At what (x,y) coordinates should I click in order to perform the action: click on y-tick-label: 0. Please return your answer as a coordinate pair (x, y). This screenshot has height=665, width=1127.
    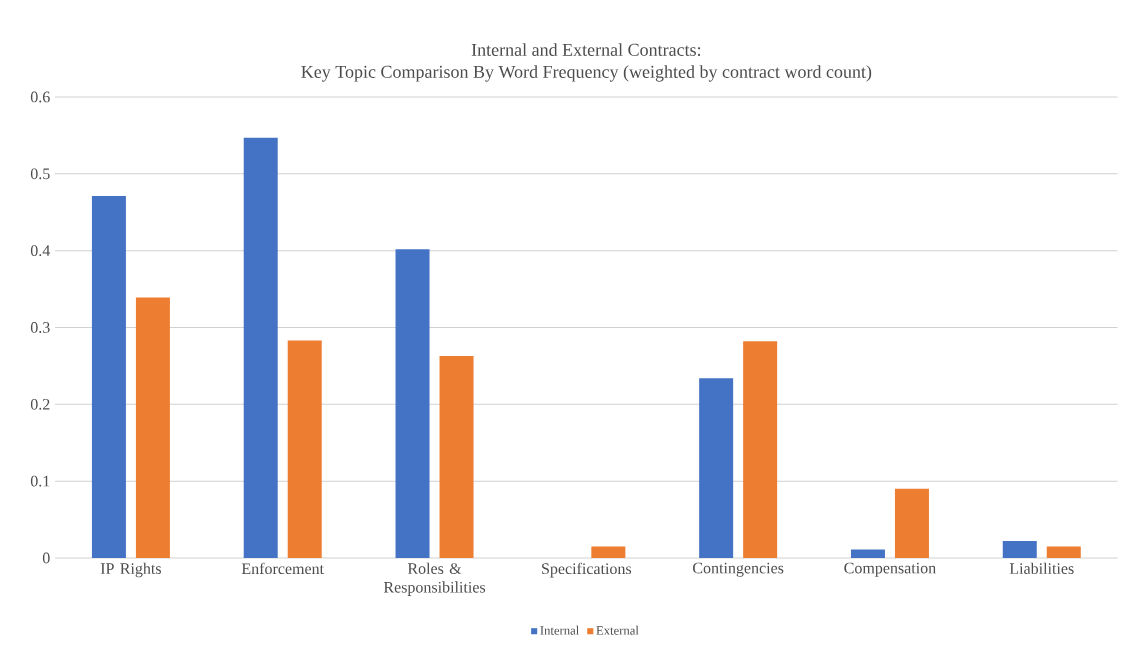
    Looking at the image, I should click on (46, 558).